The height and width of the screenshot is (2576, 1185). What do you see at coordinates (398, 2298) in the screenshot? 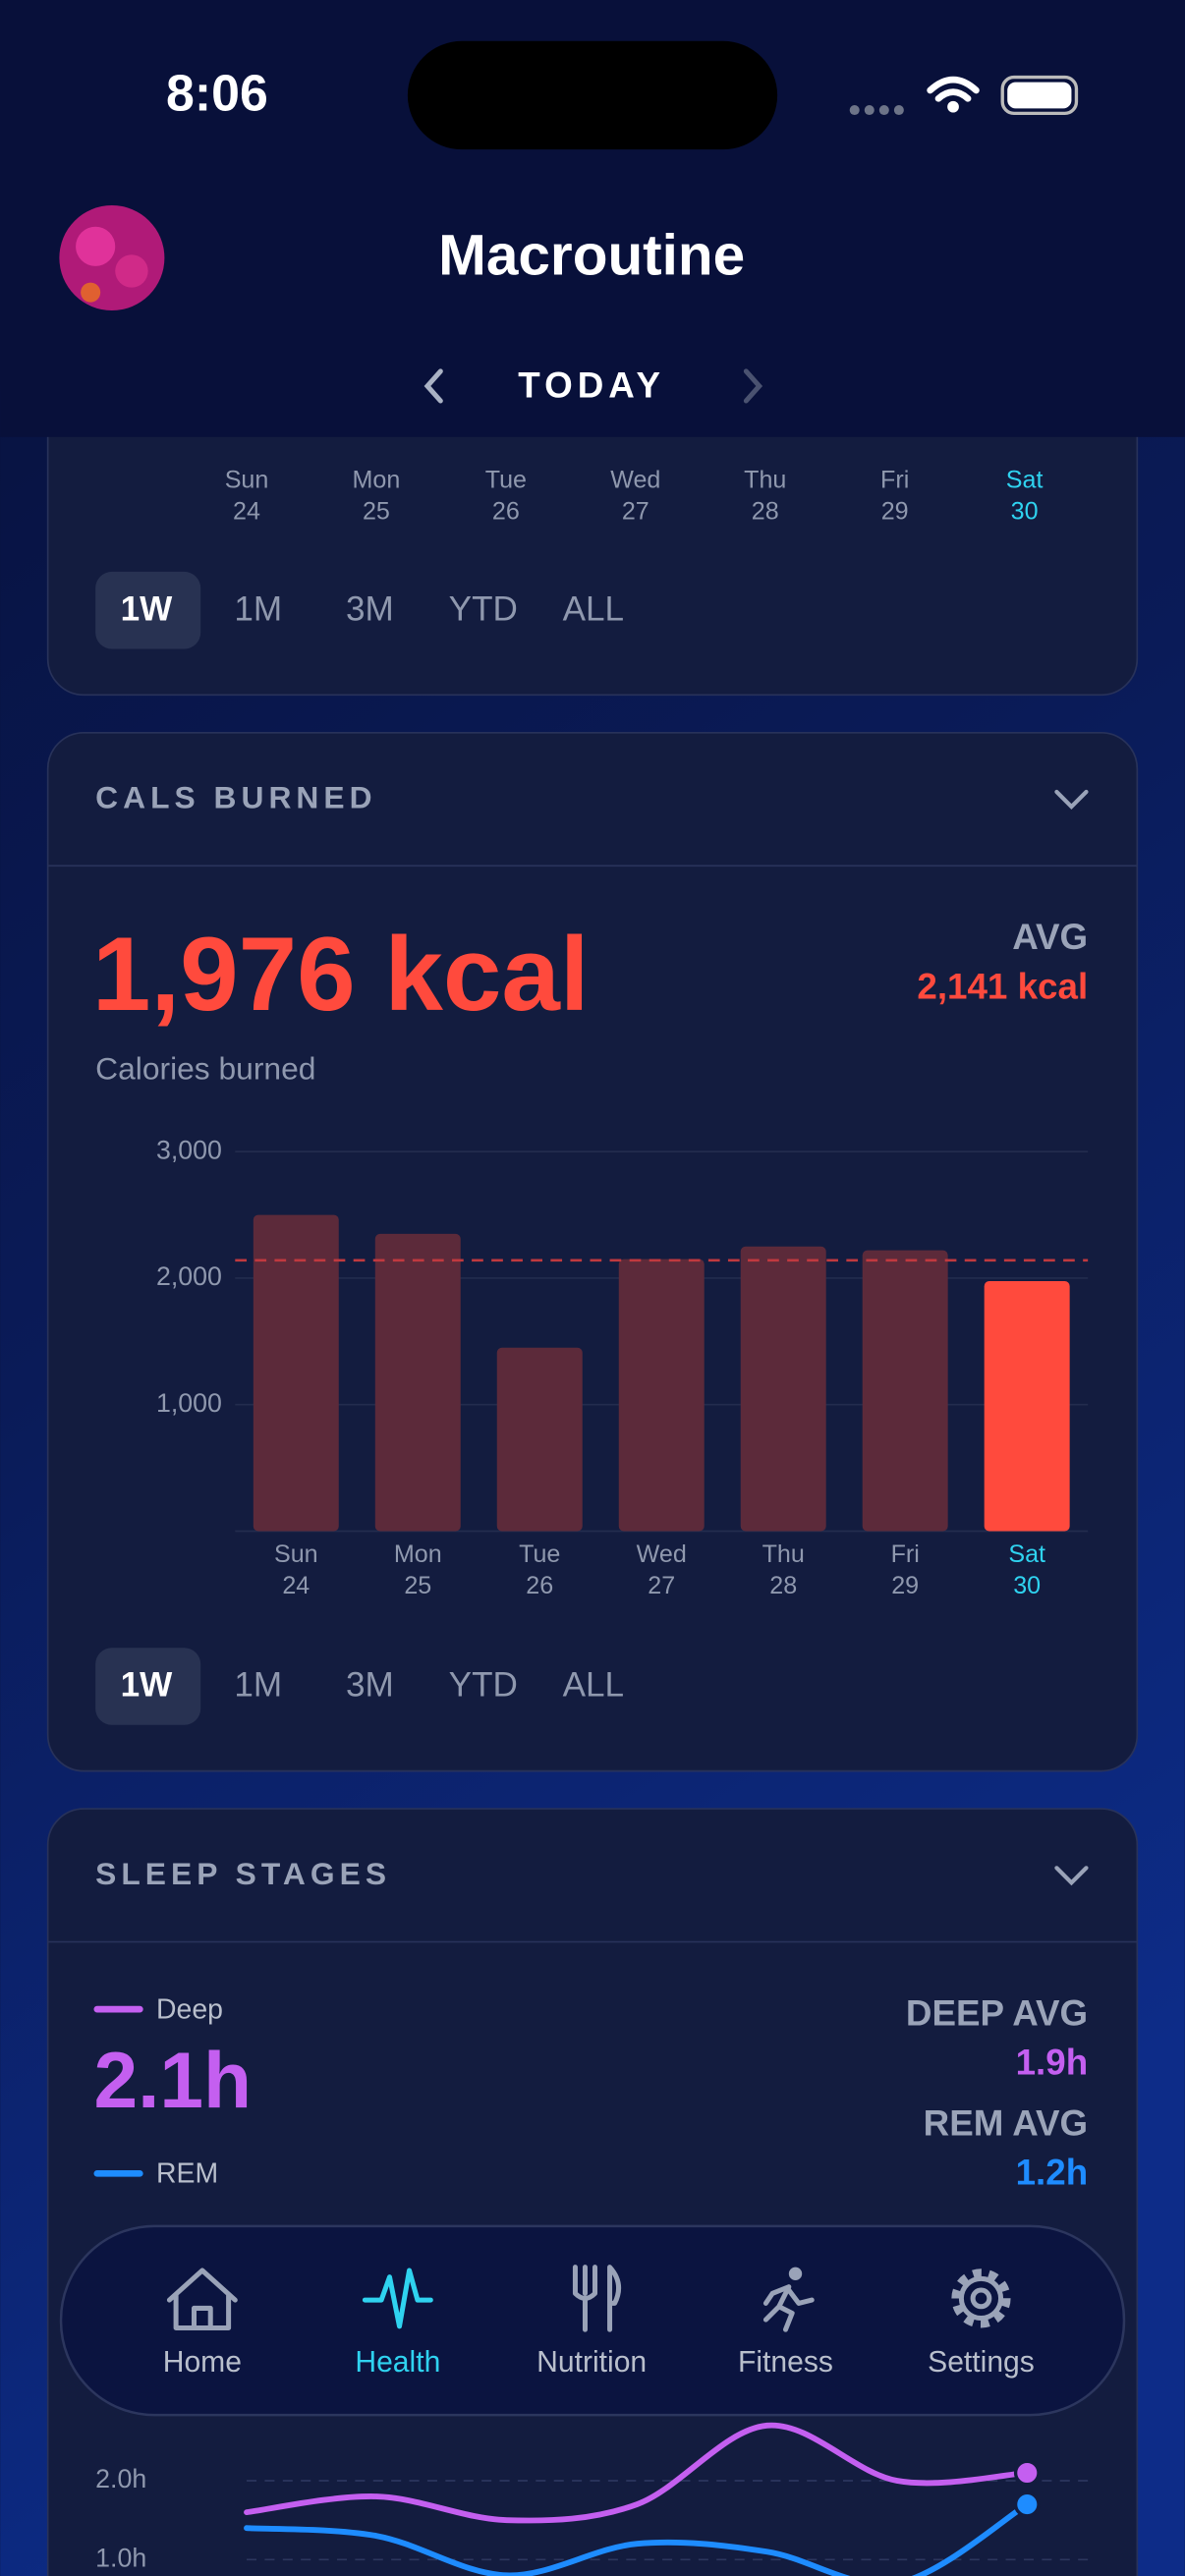
I see `health-icon` at bounding box center [398, 2298].